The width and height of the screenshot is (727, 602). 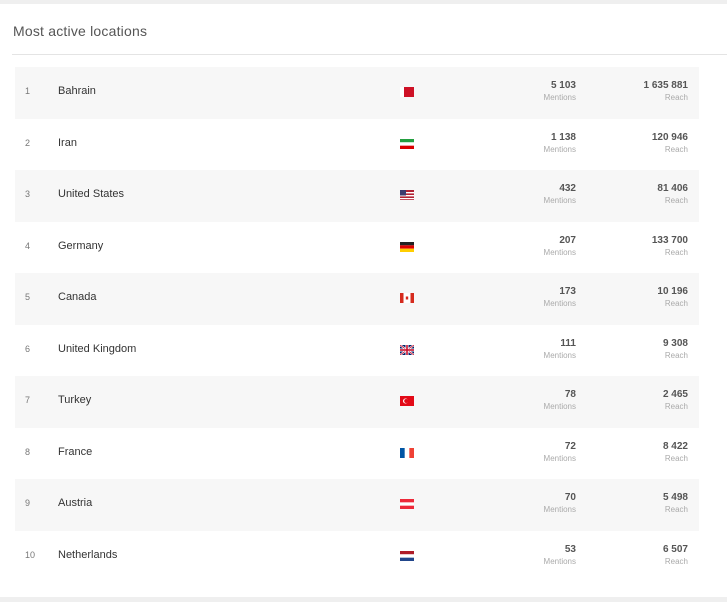 I want to click on mentions-value: 111, so click(x=568, y=343).